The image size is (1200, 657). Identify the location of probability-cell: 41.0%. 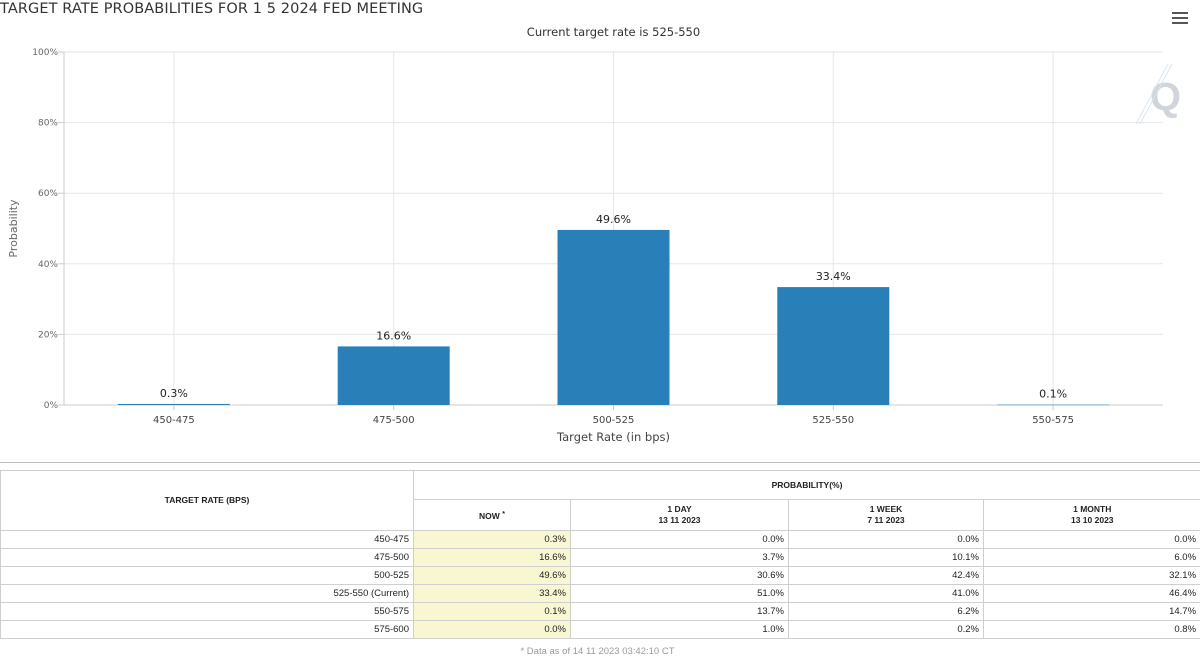
(886, 594).